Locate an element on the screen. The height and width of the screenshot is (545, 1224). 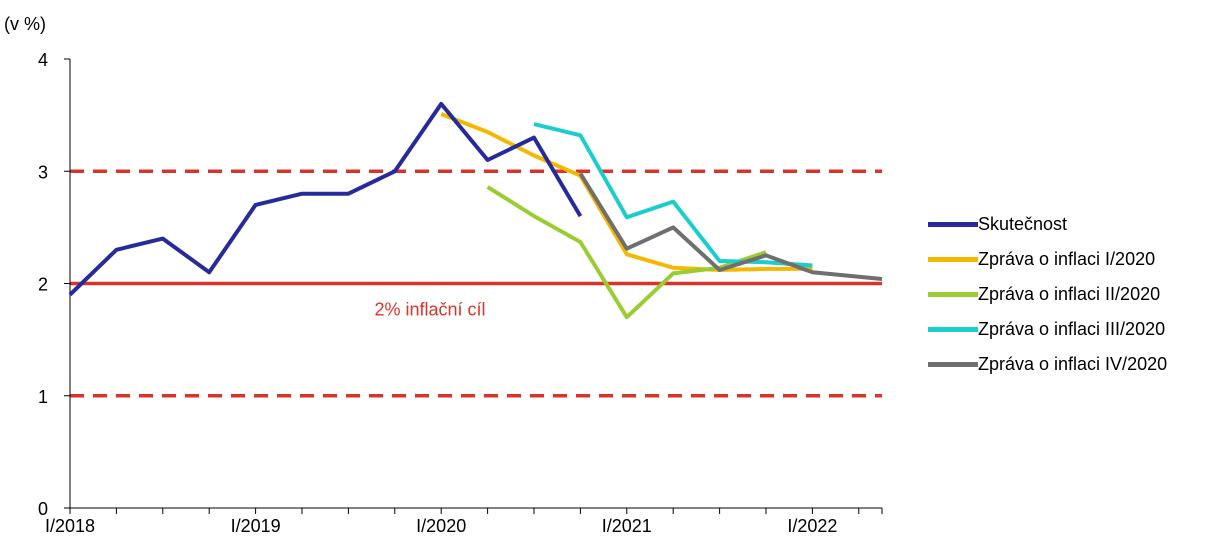
legend-label-0: Skutečnost is located at coordinates (1023, 224).